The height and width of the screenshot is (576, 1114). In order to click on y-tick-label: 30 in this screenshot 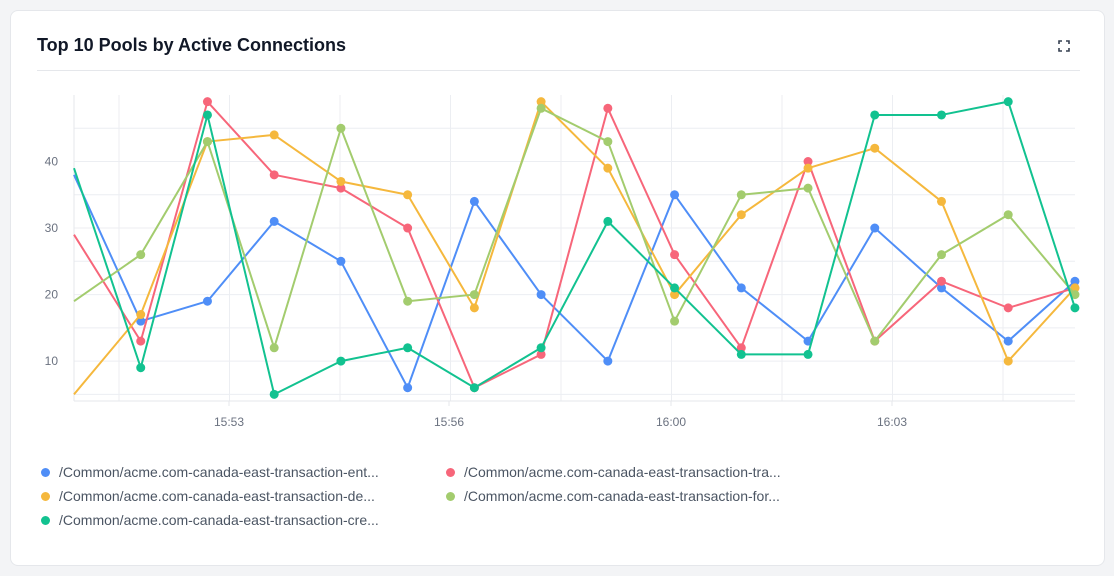, I will do `click(52, 228)`.